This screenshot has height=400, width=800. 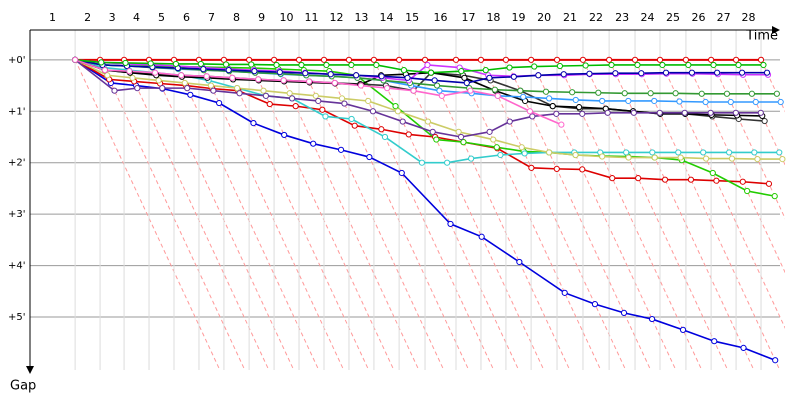 I want to click on y-tick-label: +1', so click(x=17, y=111).